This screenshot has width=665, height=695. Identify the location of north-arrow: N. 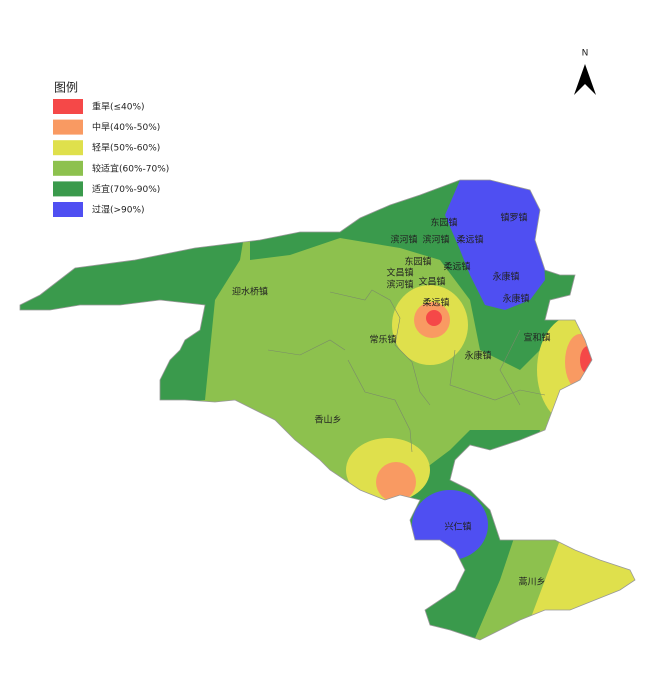
(585, 72).